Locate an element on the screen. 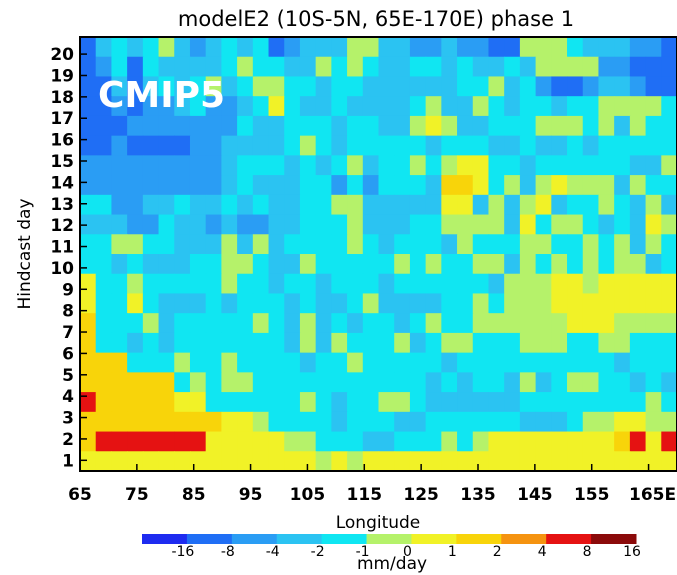  y-tick-label: 13 is located at coordinates (62, 205).